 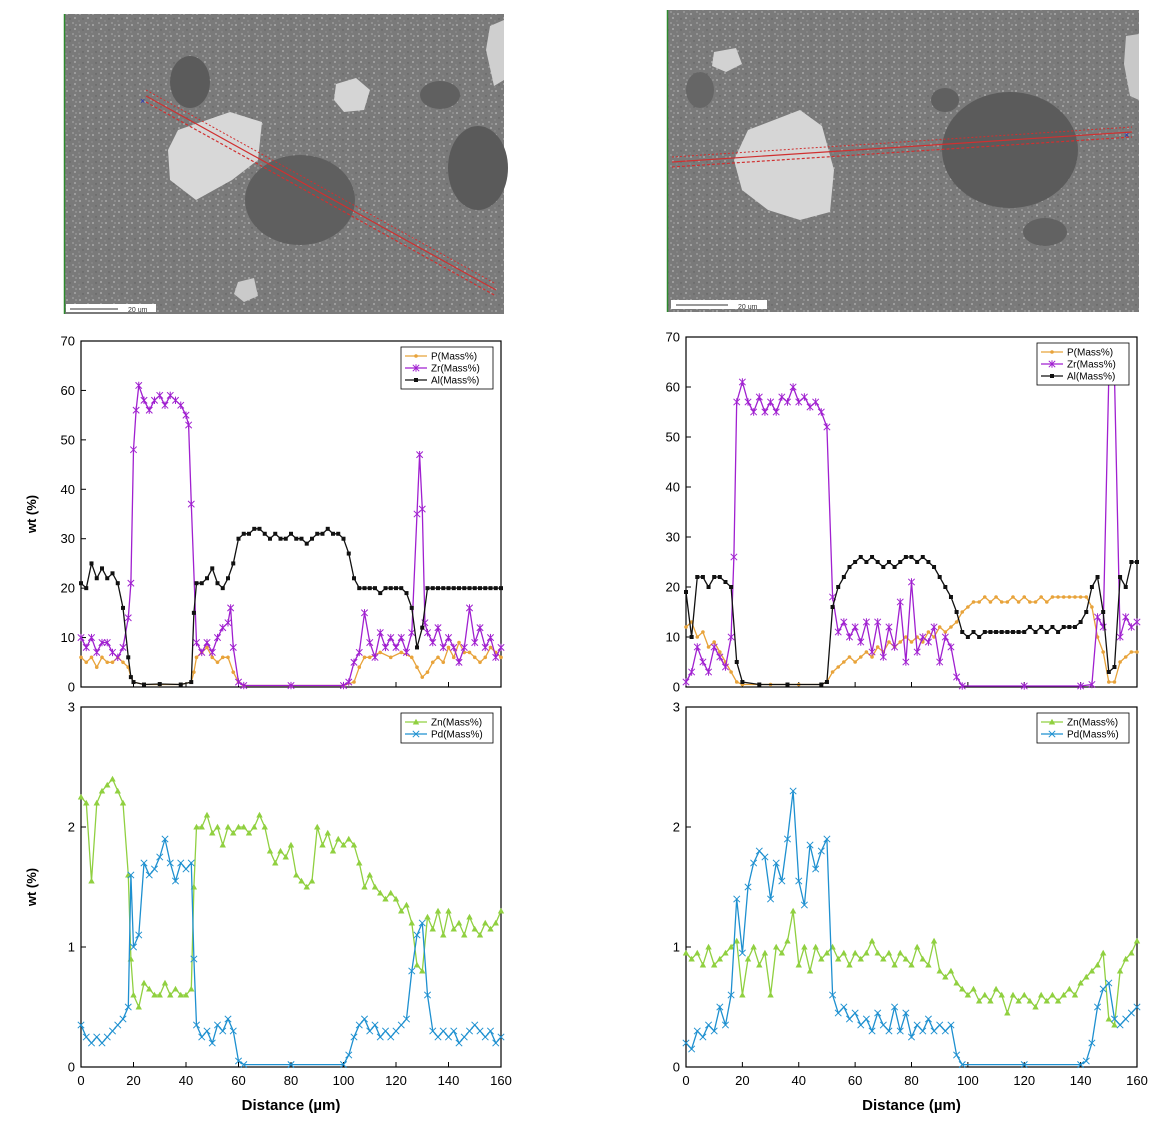 What do you see at coordinates (799, 1080) in the screenshot?
I see `x-tick-label: 40` at bounding box center [799, 1080].